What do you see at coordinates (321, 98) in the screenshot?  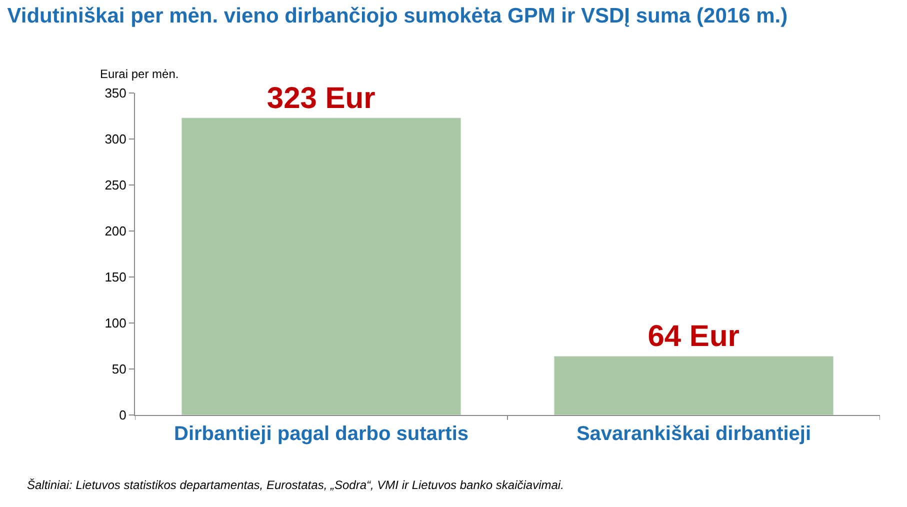 I see `data-label: 323 Eur` at bounding box center [321, 98].